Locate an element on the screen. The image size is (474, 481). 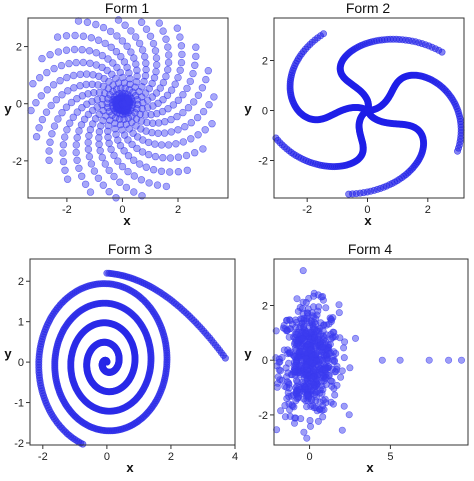
chart-title: Form 2 is located at coordinates (368, 8).